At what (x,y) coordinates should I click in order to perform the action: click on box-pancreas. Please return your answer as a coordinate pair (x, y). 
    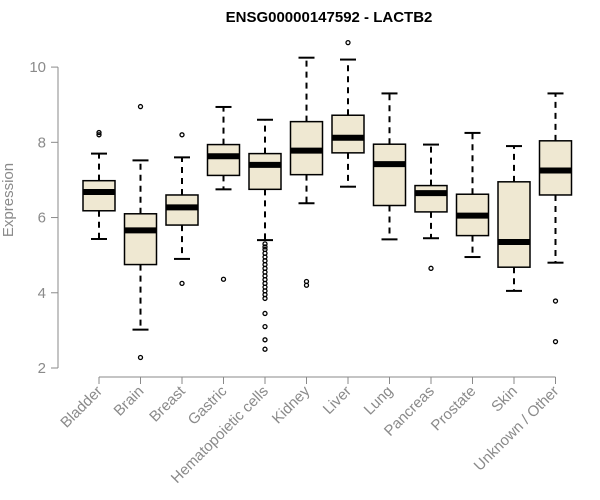
    Looking at the image, I should click on (431, 207).